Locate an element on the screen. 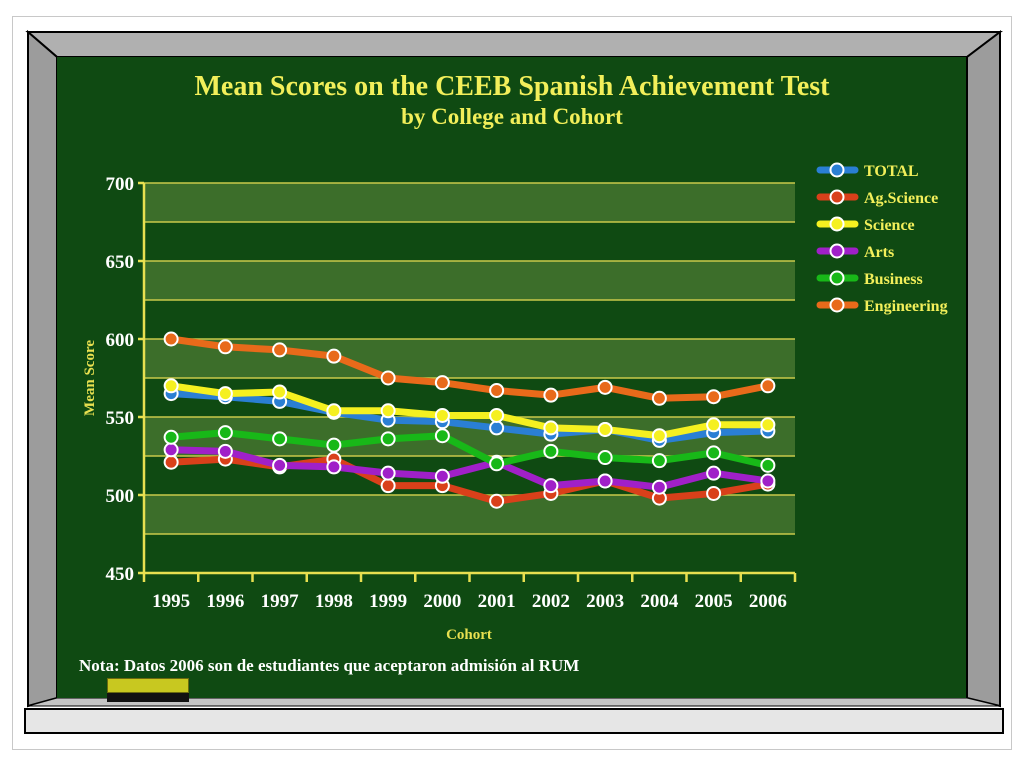 The width and height of the screenshot is (1024, 768). legend-label: TOTAL is located at coordinates (891, 171).